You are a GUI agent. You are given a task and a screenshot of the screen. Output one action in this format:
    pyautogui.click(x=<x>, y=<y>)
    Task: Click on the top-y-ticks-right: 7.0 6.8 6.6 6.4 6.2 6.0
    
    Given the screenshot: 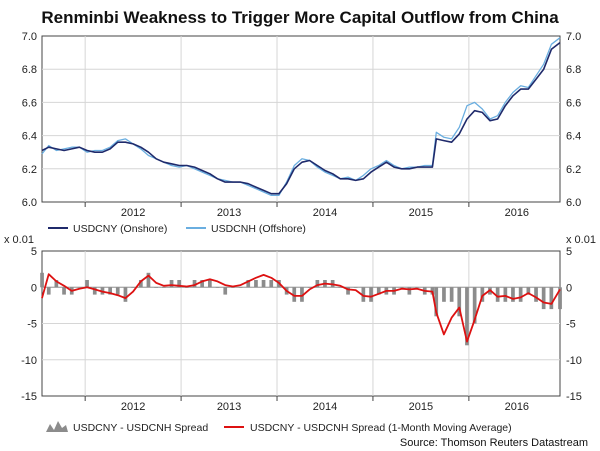 What is the action you would take?
    pyautogui.click(x=573, y=120)
    